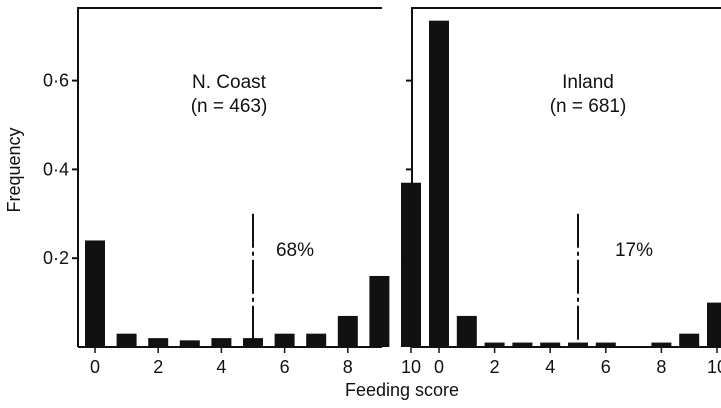 This screenshot has width=721, height=408. Describe the element at coordinates (661, 367) in the screenshot. I see `x-tick-label-inland-8: 8` at that location.